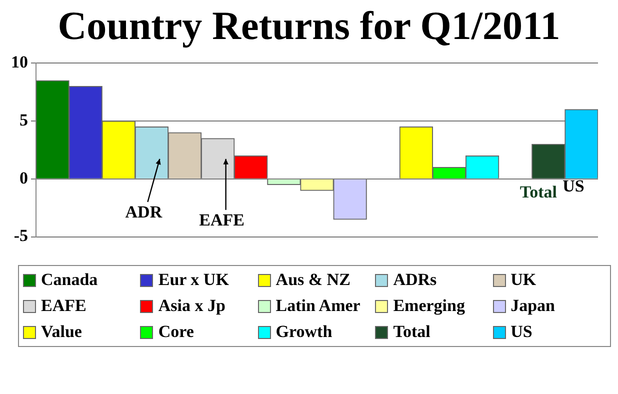 The width and height of the screenshot is (618, 394). Describe the element at coordinates (429, 306) in the screenshot. I see `legend-label: Emerging` at that location.